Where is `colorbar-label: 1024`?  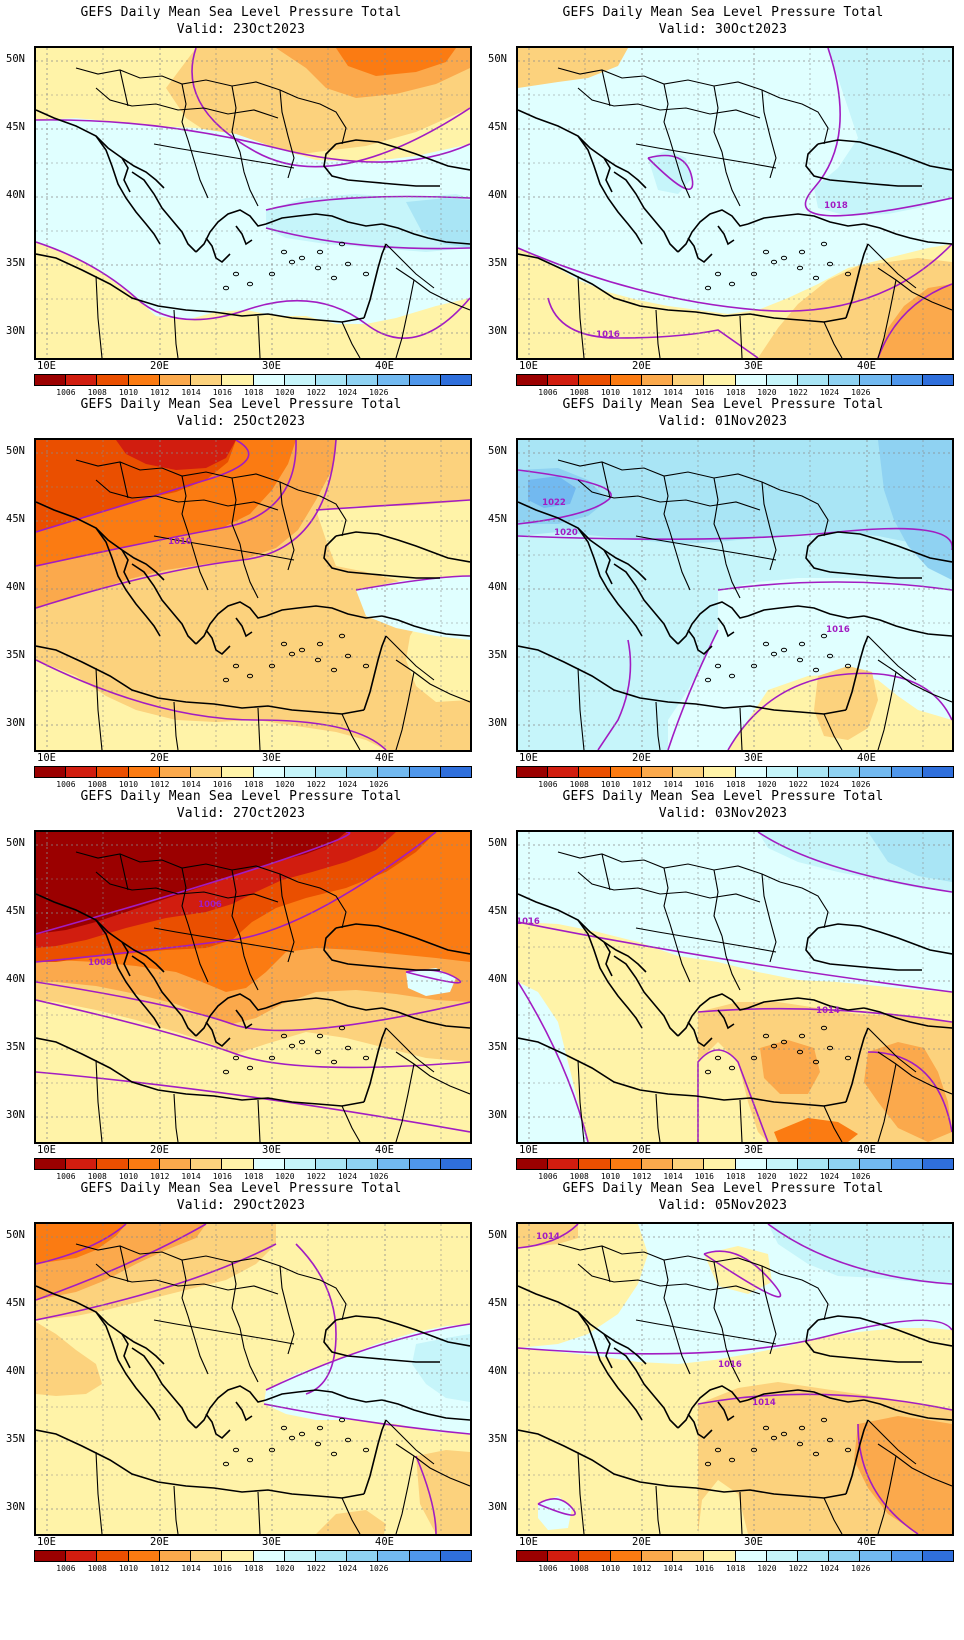 colorbar-label: 1024 is located at coordinates (829, 1568).